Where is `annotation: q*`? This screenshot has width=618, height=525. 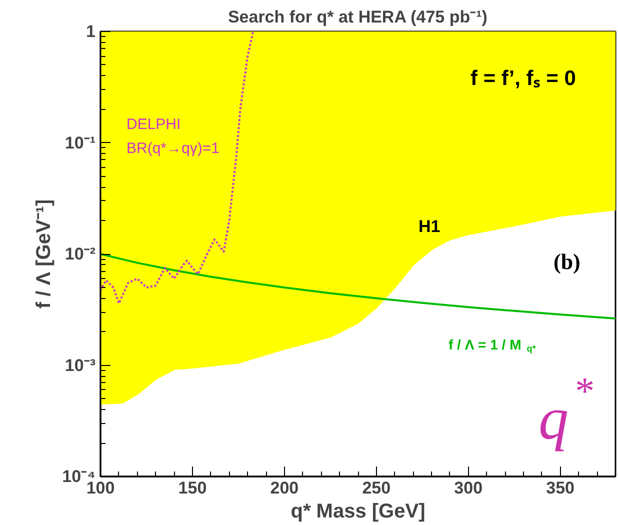
annotation: q* is located at coordinates (566, 411).